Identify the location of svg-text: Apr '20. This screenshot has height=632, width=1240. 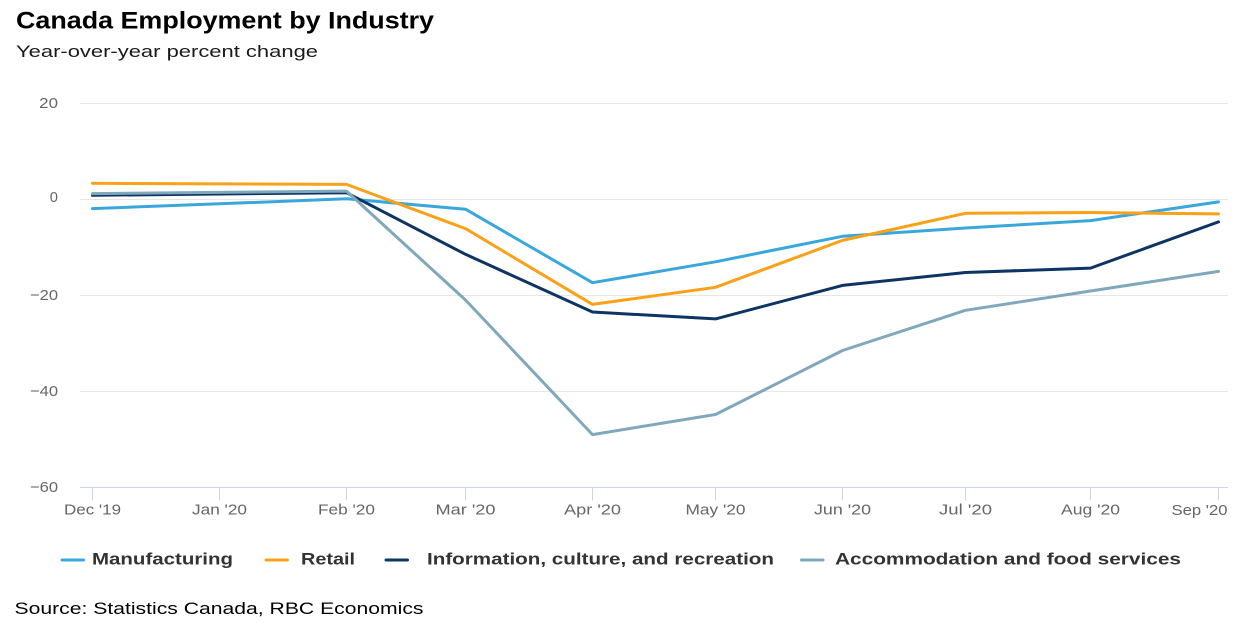
(592, 510).